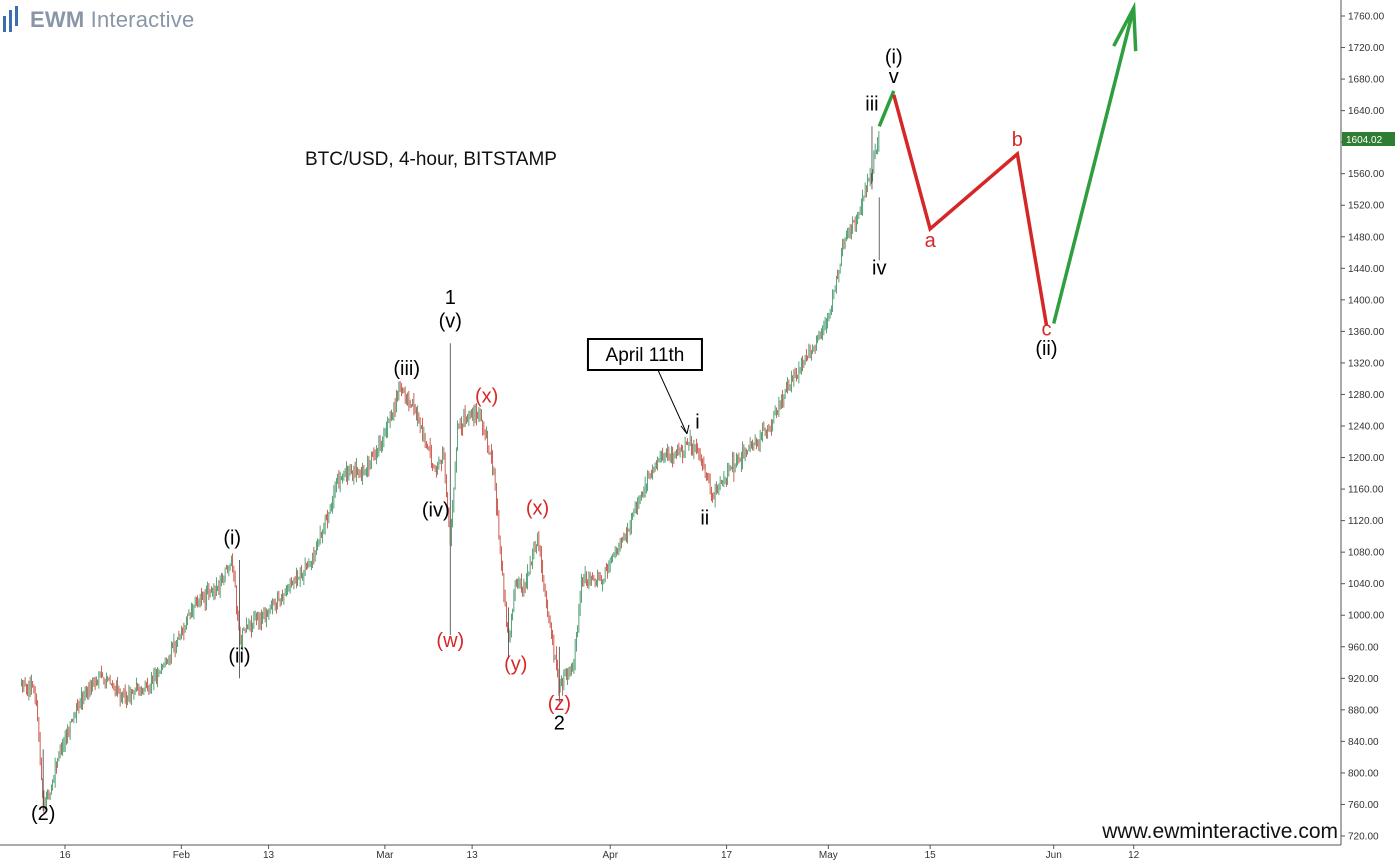 The image size is (1395, 862). I want to click on y-tick-label: 1080.00, so click(1366, 553).